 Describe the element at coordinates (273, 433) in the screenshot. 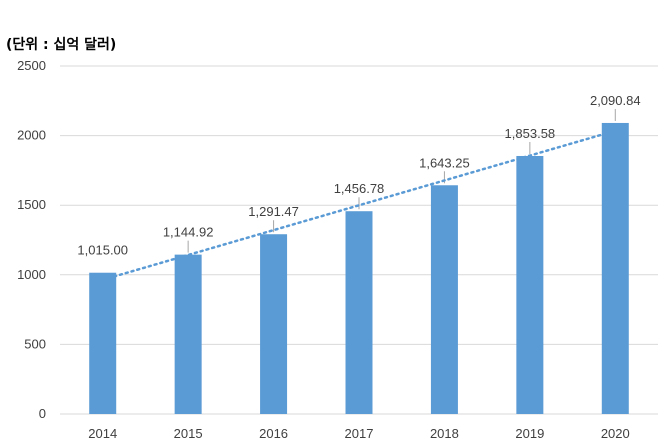

I see `x-tick-label: 2016` at that location.